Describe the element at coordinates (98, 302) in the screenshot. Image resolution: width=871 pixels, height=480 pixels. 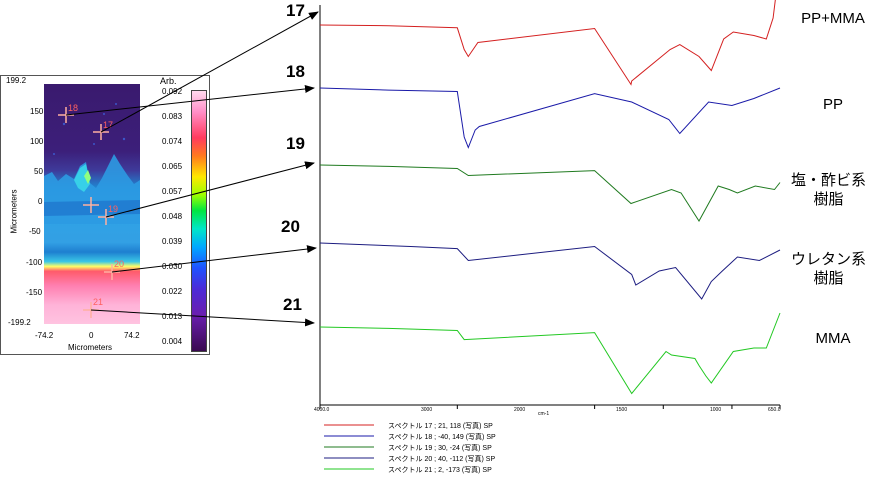
I see `marker-label-21: 21` at that location.